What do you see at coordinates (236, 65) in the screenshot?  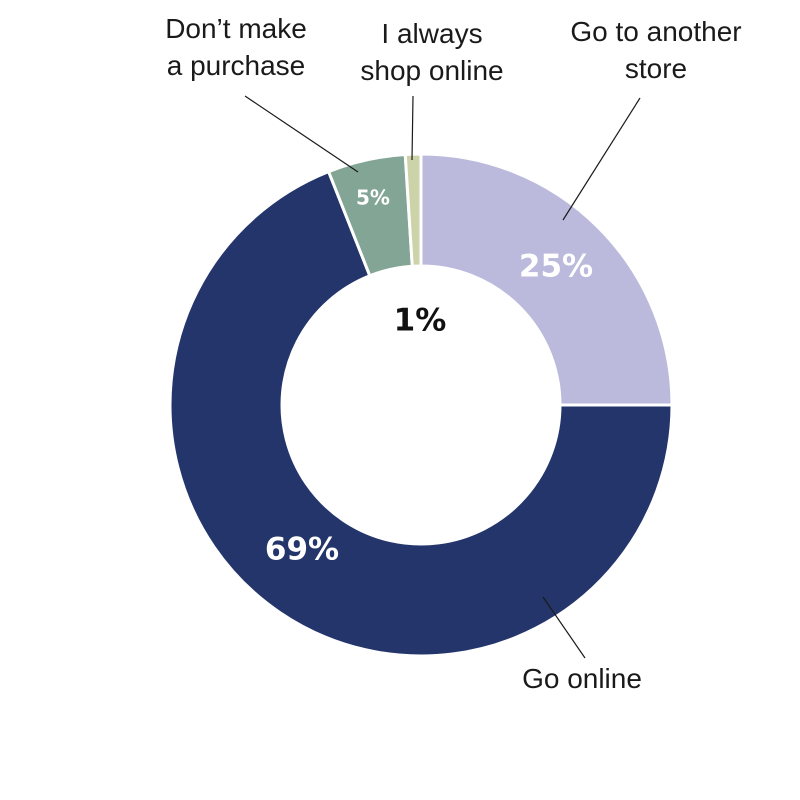 I see `category-label-line: a purchase` at bounding box center [236, 65].